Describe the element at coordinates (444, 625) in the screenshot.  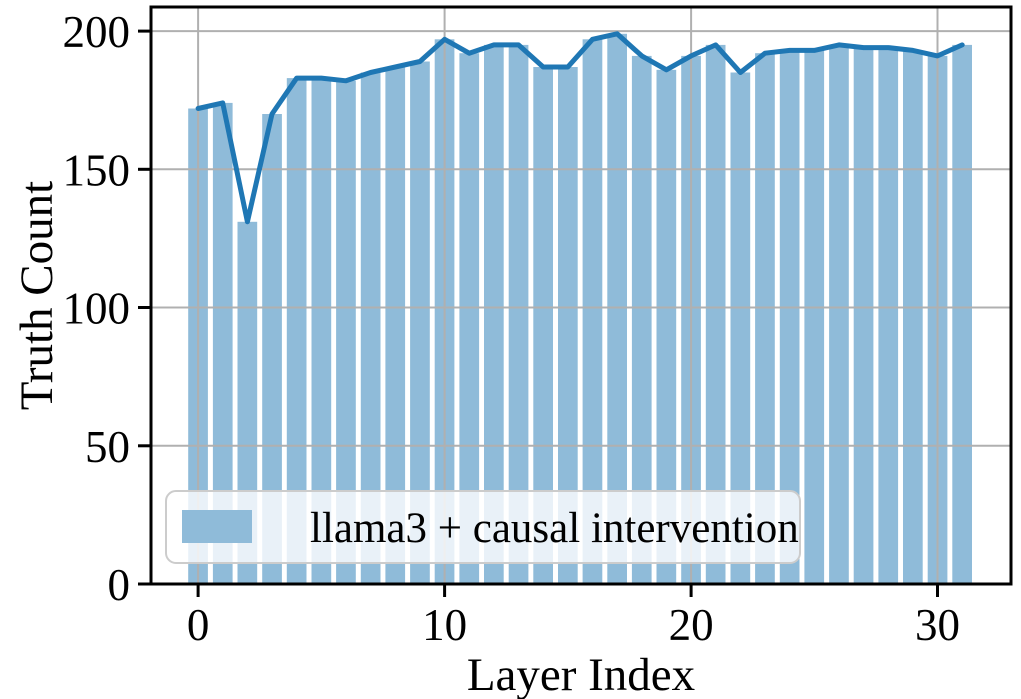
I see `x-tick-label-10: 10` at that location.